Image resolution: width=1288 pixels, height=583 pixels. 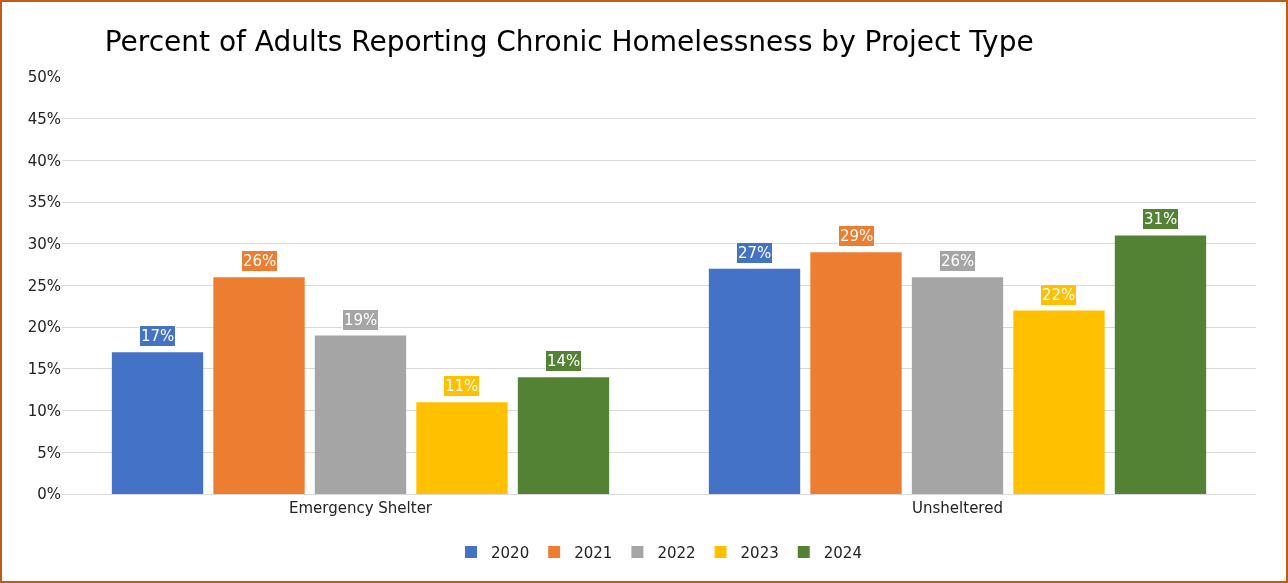 I want to click on y-tick-label: 50%, so click(x=44, y=77).